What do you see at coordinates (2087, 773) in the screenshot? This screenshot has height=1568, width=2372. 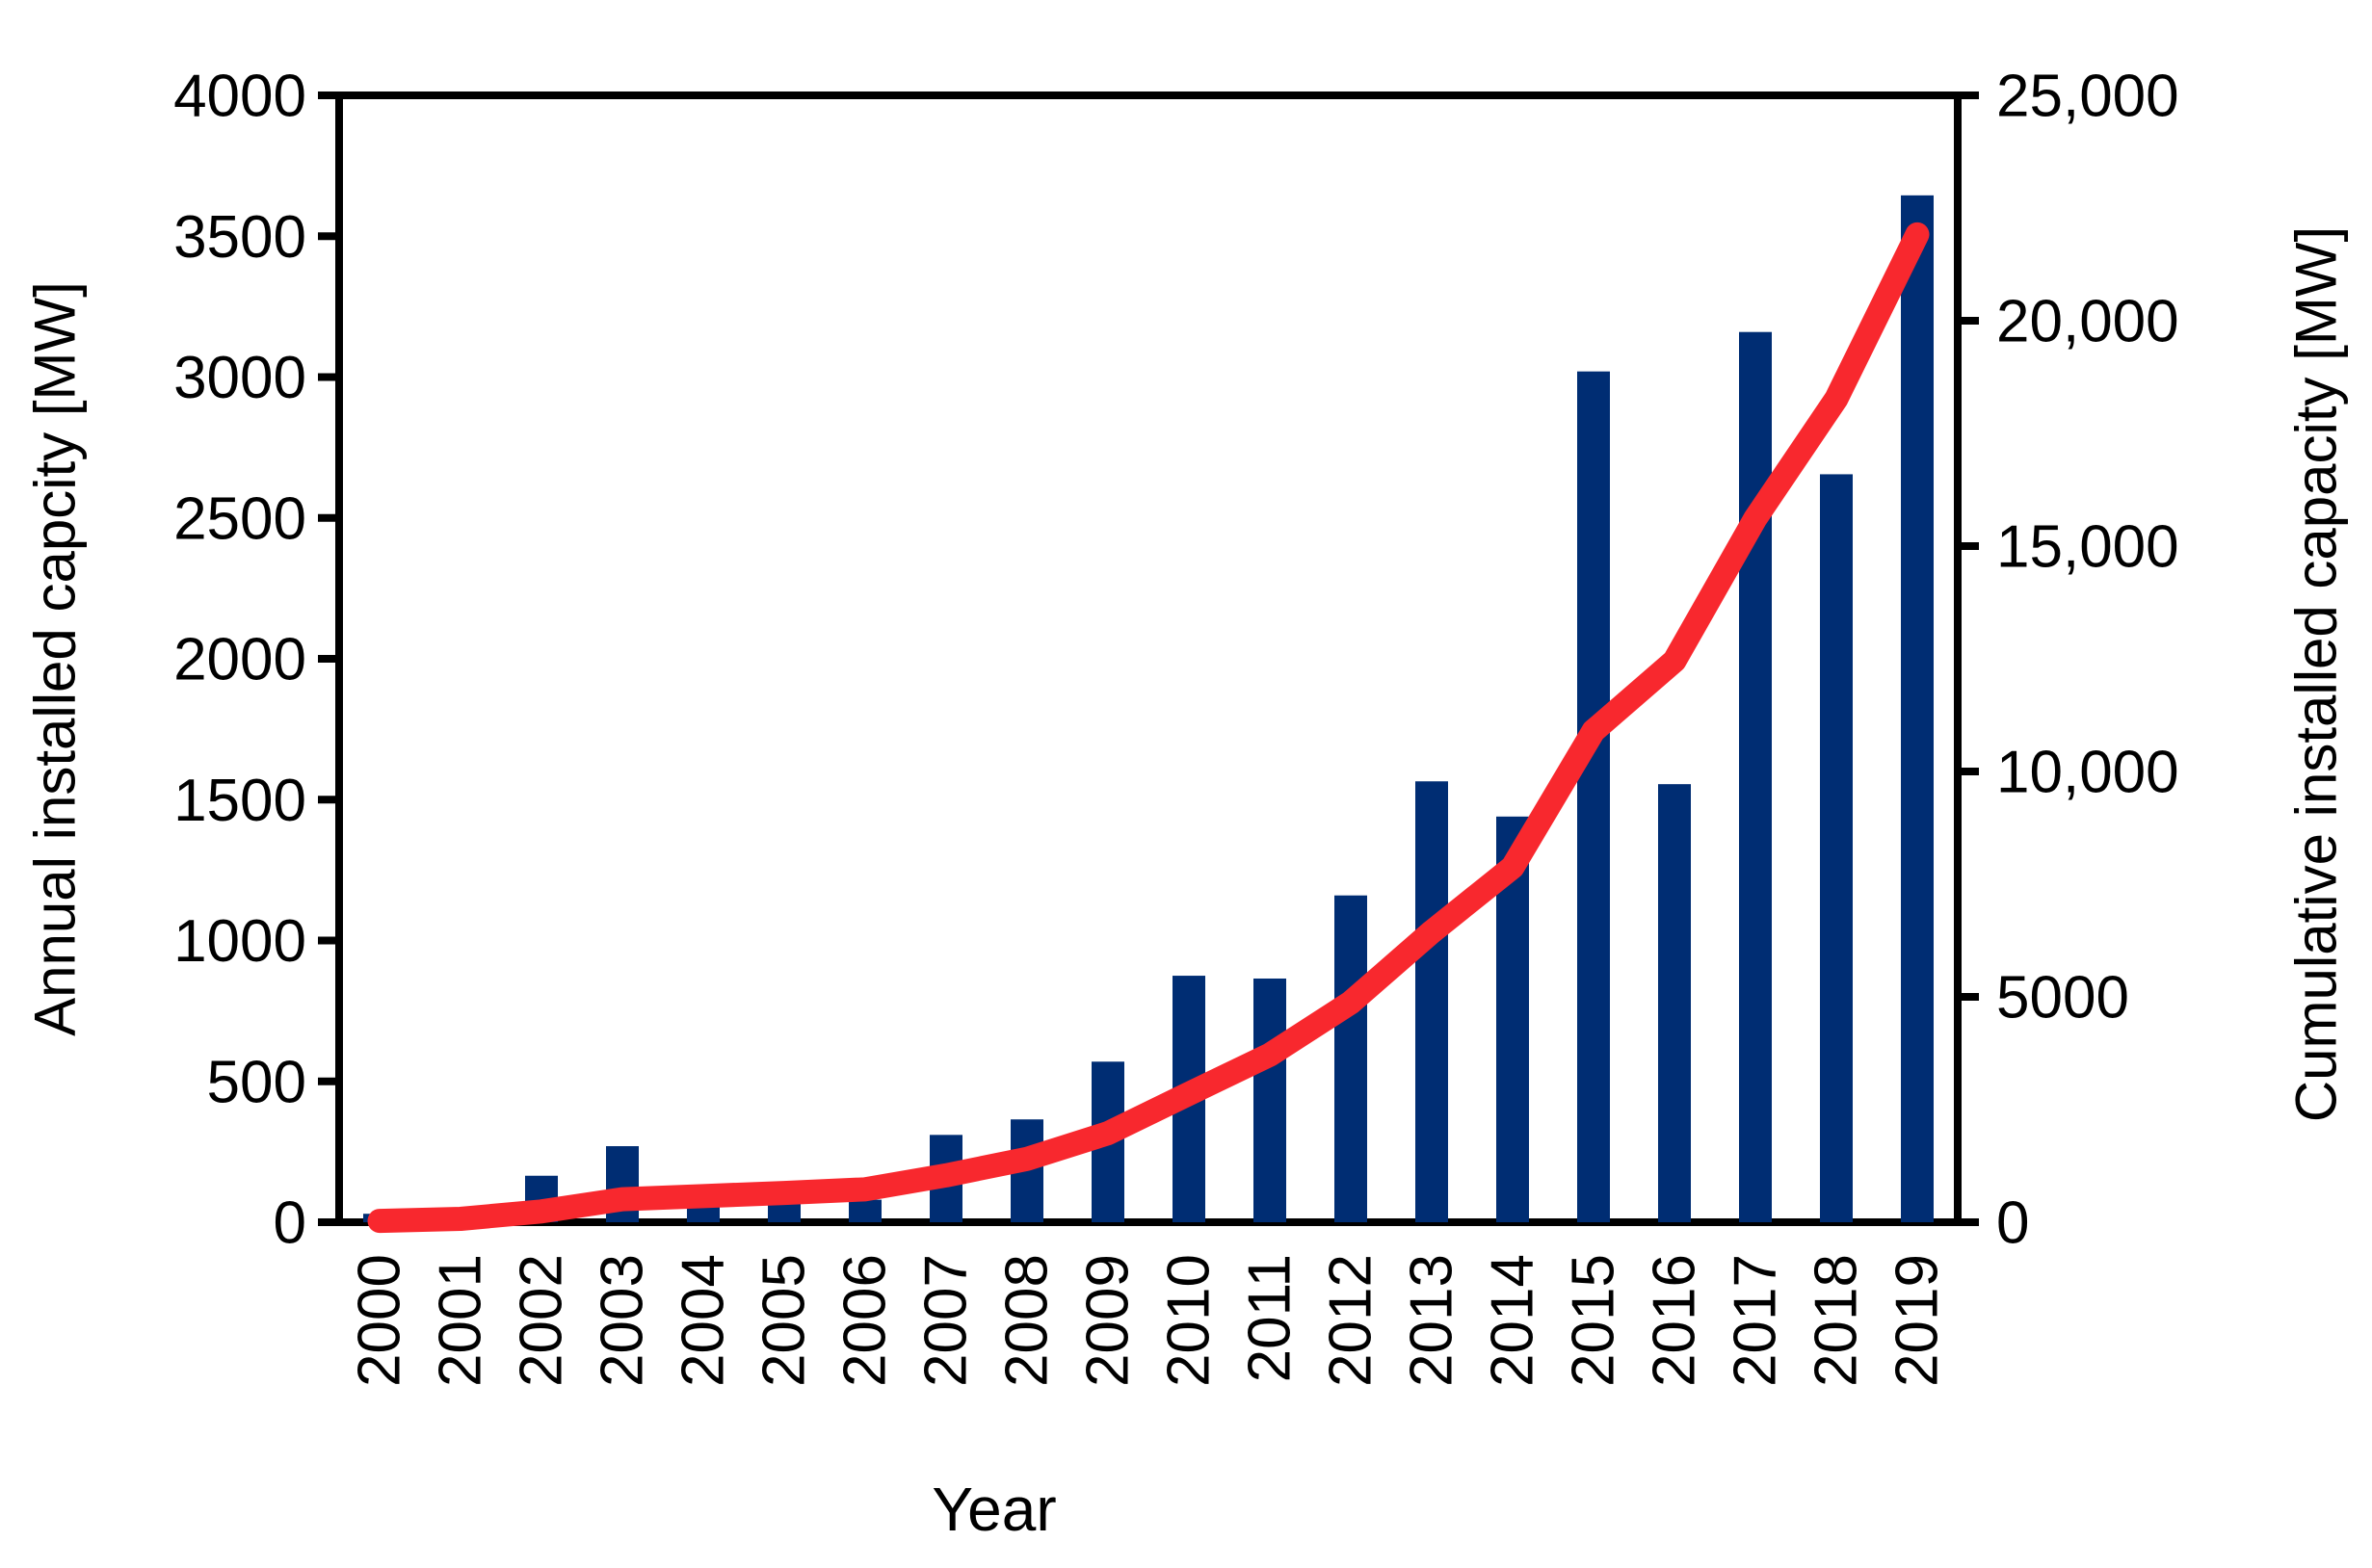 I see `right-axis-tick-label: 10,000` at bounding box center [2087, 773].